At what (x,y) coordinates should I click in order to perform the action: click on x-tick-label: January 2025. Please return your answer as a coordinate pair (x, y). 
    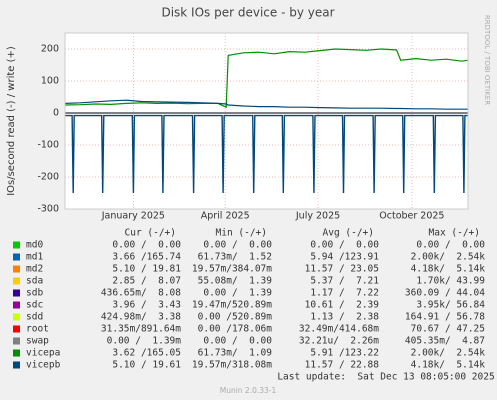
    Looking at the image, I should click on (133, 216).